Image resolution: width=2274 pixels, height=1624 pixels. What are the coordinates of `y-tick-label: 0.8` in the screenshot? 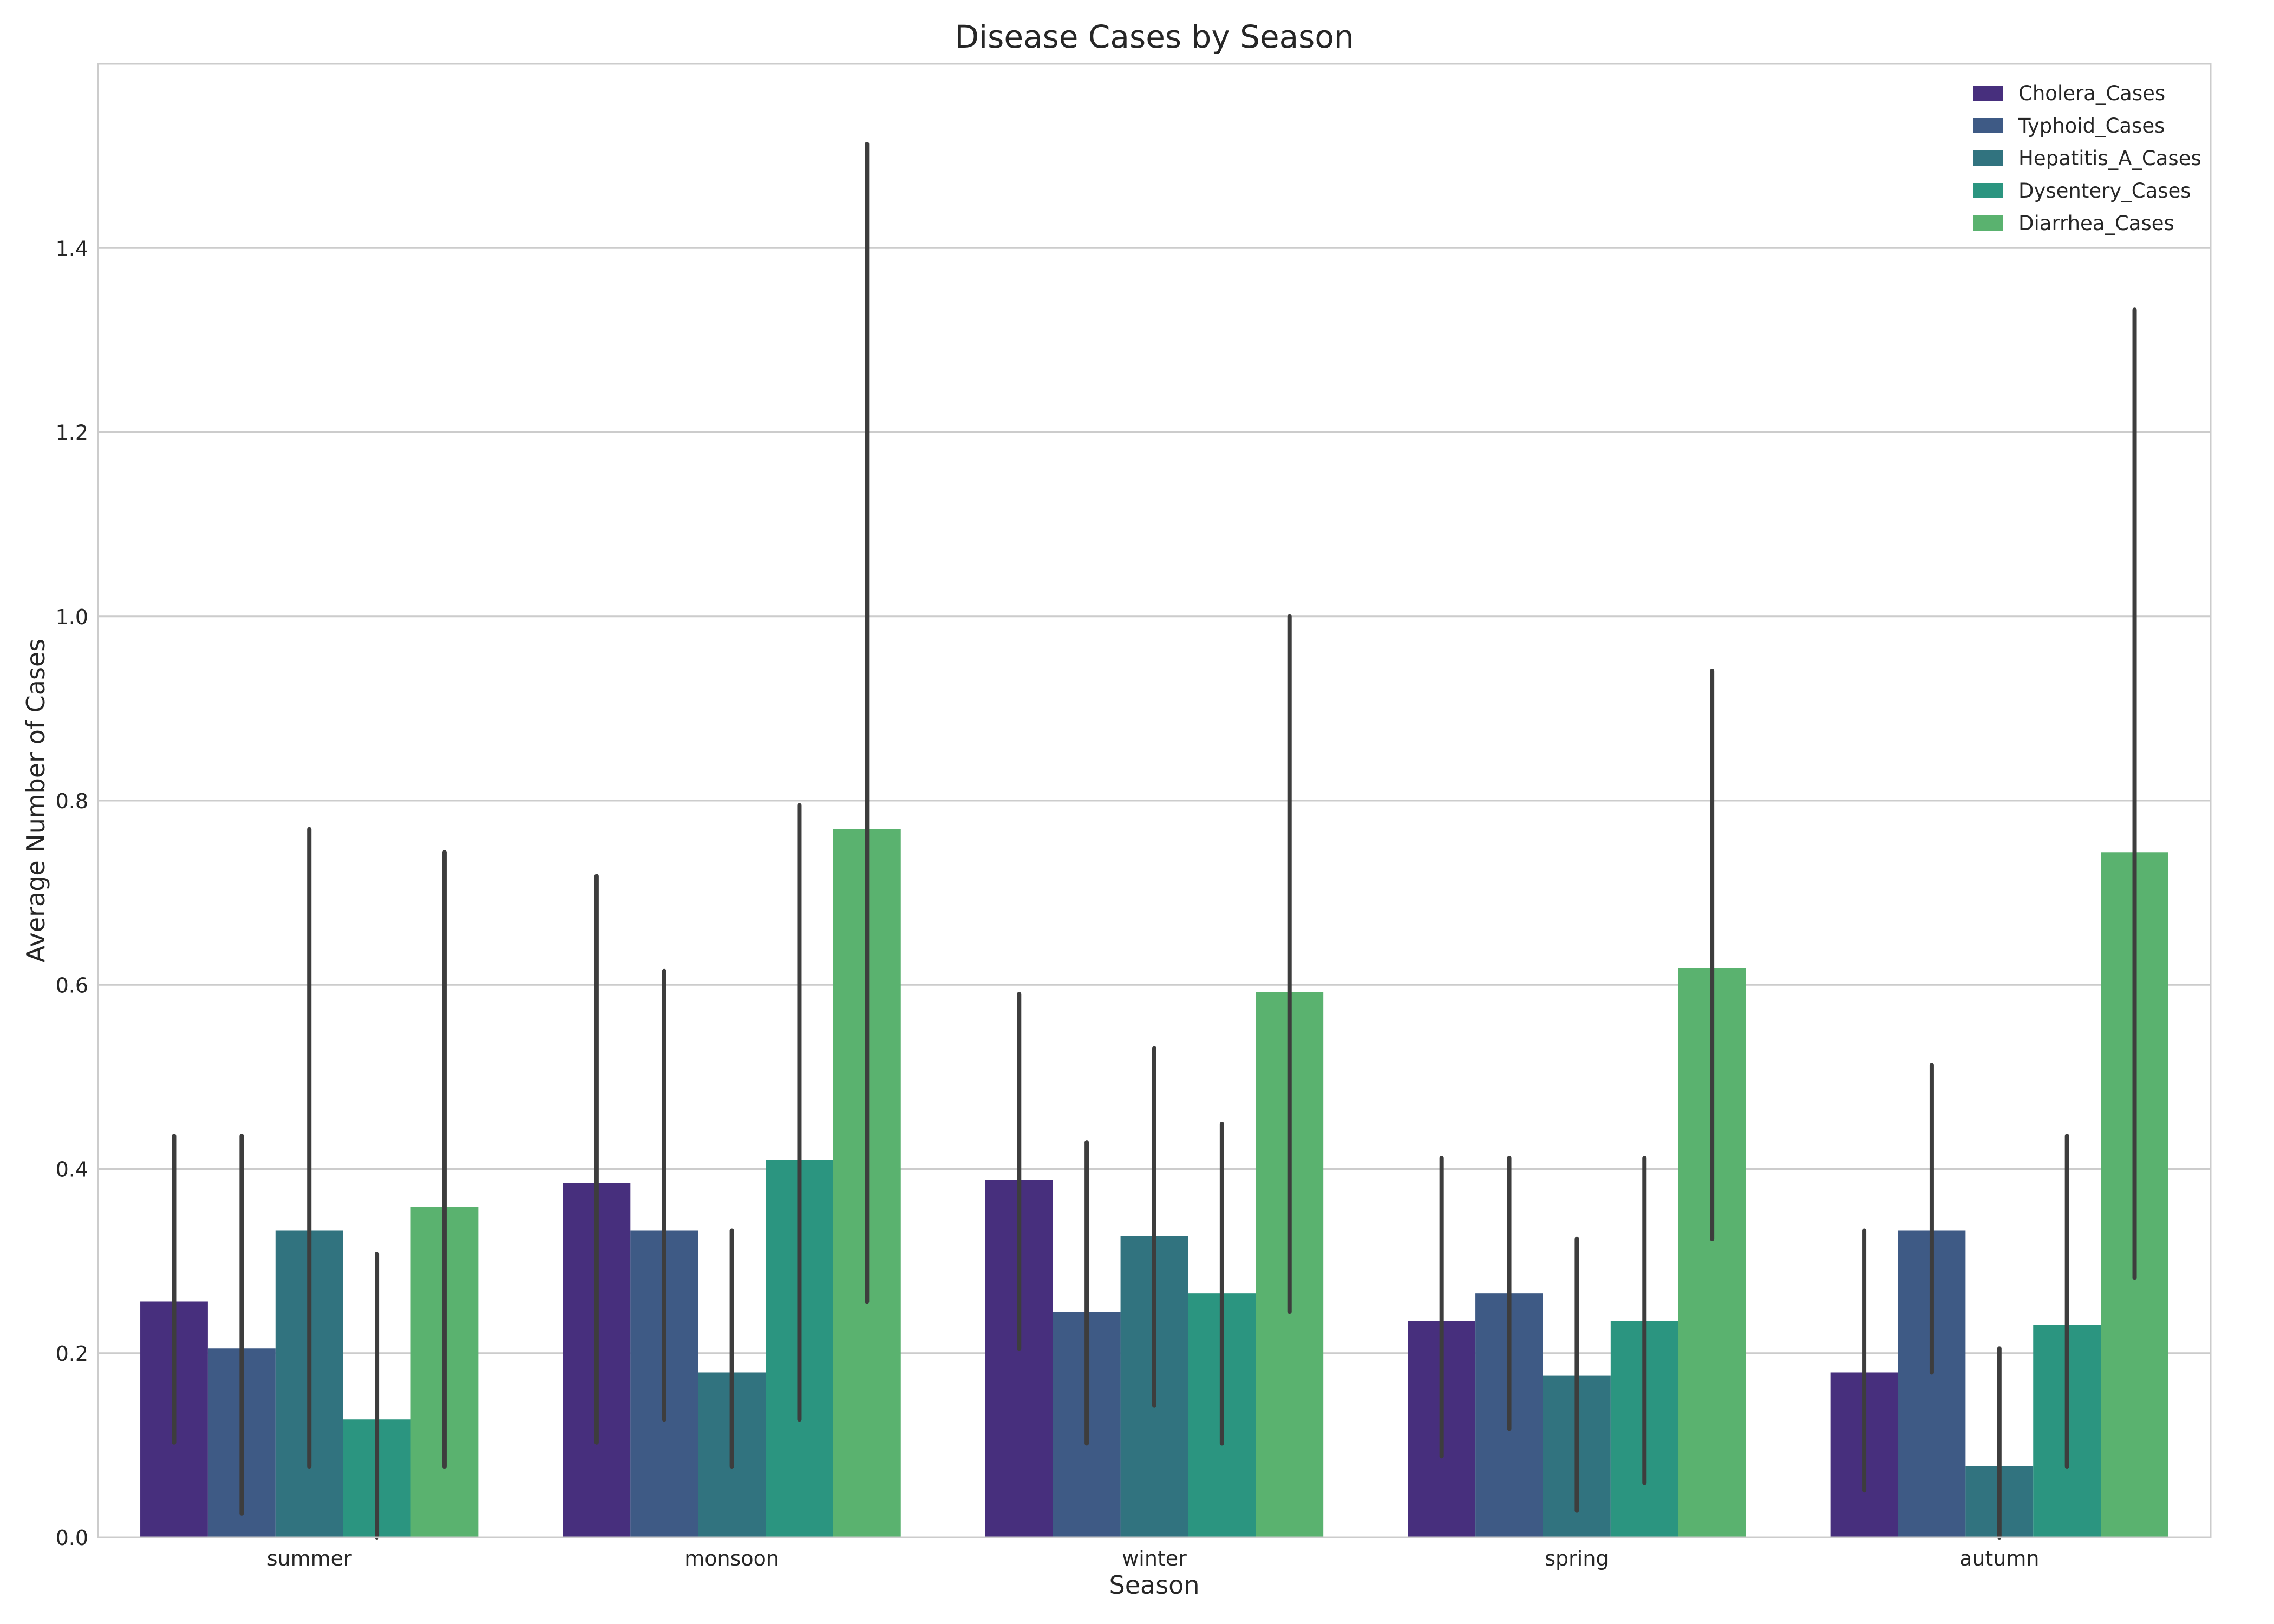 It's located at (72, 801).